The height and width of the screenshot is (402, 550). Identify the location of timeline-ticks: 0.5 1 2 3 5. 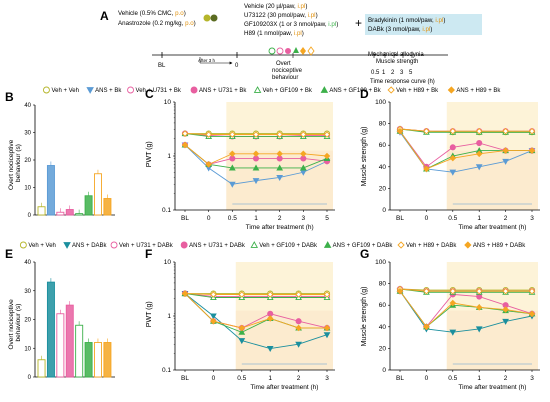
(392, 64).